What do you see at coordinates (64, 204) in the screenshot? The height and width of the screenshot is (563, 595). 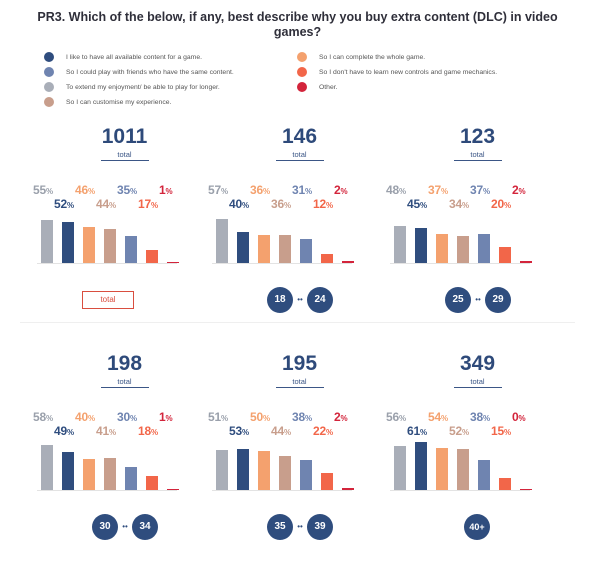 I see `data-label: 52%` at bounding box center [64, 204].